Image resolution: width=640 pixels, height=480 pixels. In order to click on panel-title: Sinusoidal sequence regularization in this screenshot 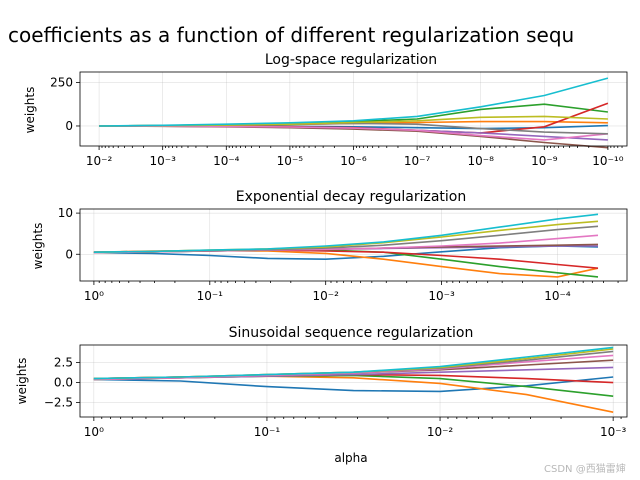, I will do `click(351, 333)`.